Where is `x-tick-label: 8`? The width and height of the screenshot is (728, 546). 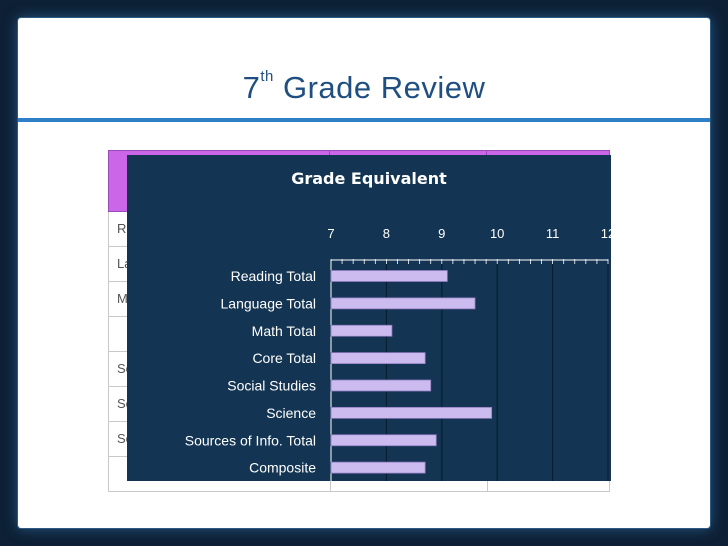 x-tick-label: 8 is located at coordinates (386, 233).